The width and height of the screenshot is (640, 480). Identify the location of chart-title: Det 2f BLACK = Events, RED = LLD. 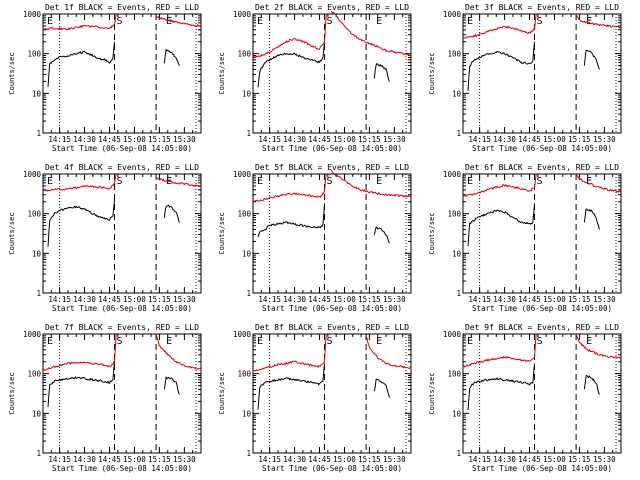
(332, 7).